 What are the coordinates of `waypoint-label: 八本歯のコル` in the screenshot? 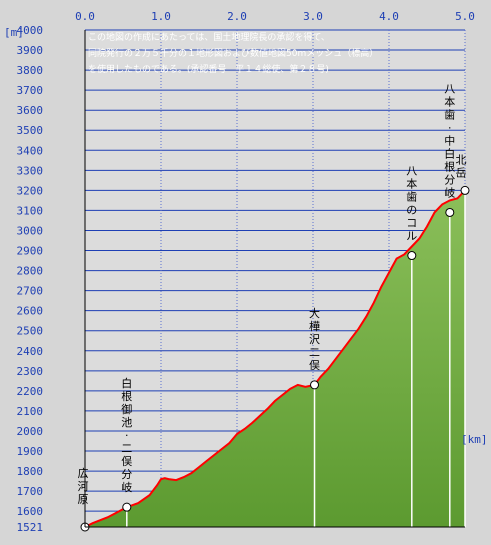 It's located at (411, 204).